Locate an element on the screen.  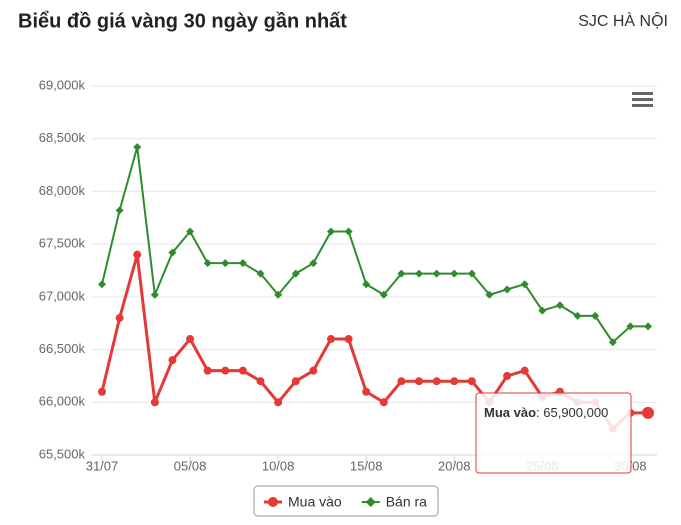
tooltip-box is located at coordinates (553, 433).